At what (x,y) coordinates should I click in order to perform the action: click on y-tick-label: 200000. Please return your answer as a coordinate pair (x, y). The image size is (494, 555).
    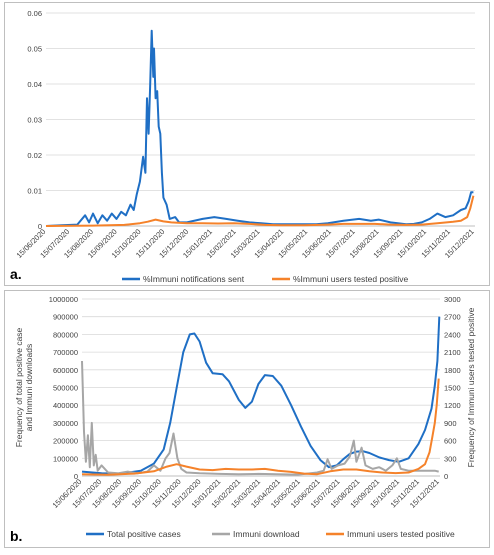
    Looking at the image, I should click on (65, 441).